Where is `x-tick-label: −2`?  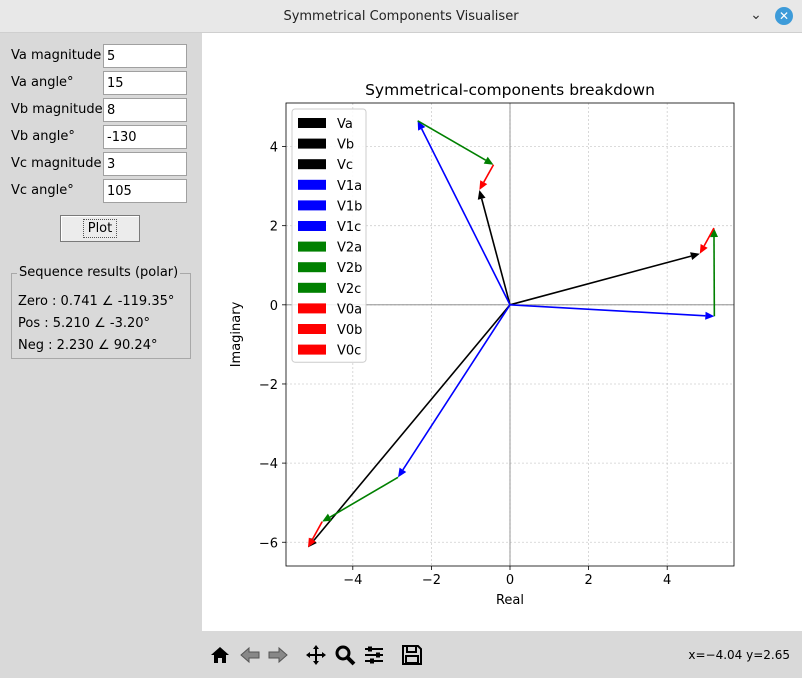
x-tick-label: −2 is located at coordinates (431, 580).